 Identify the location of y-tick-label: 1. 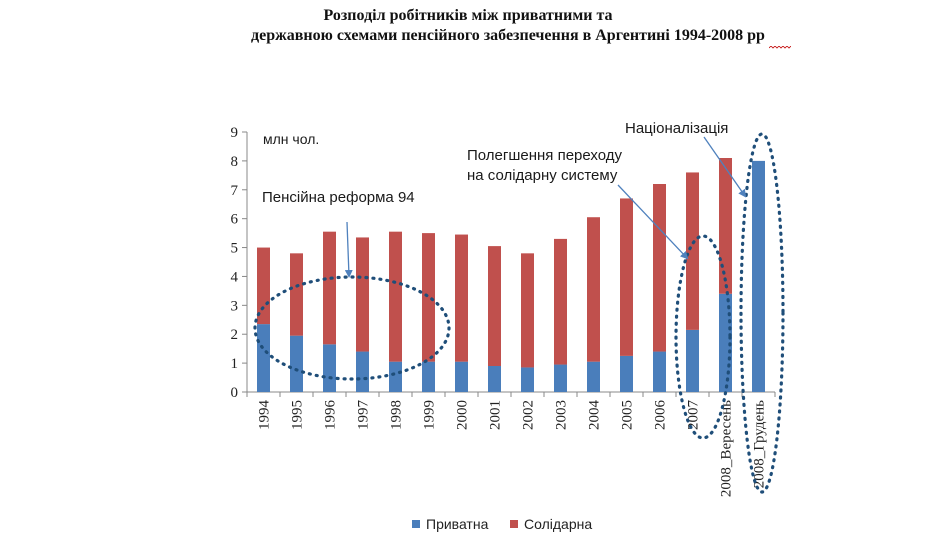
(235, 364).